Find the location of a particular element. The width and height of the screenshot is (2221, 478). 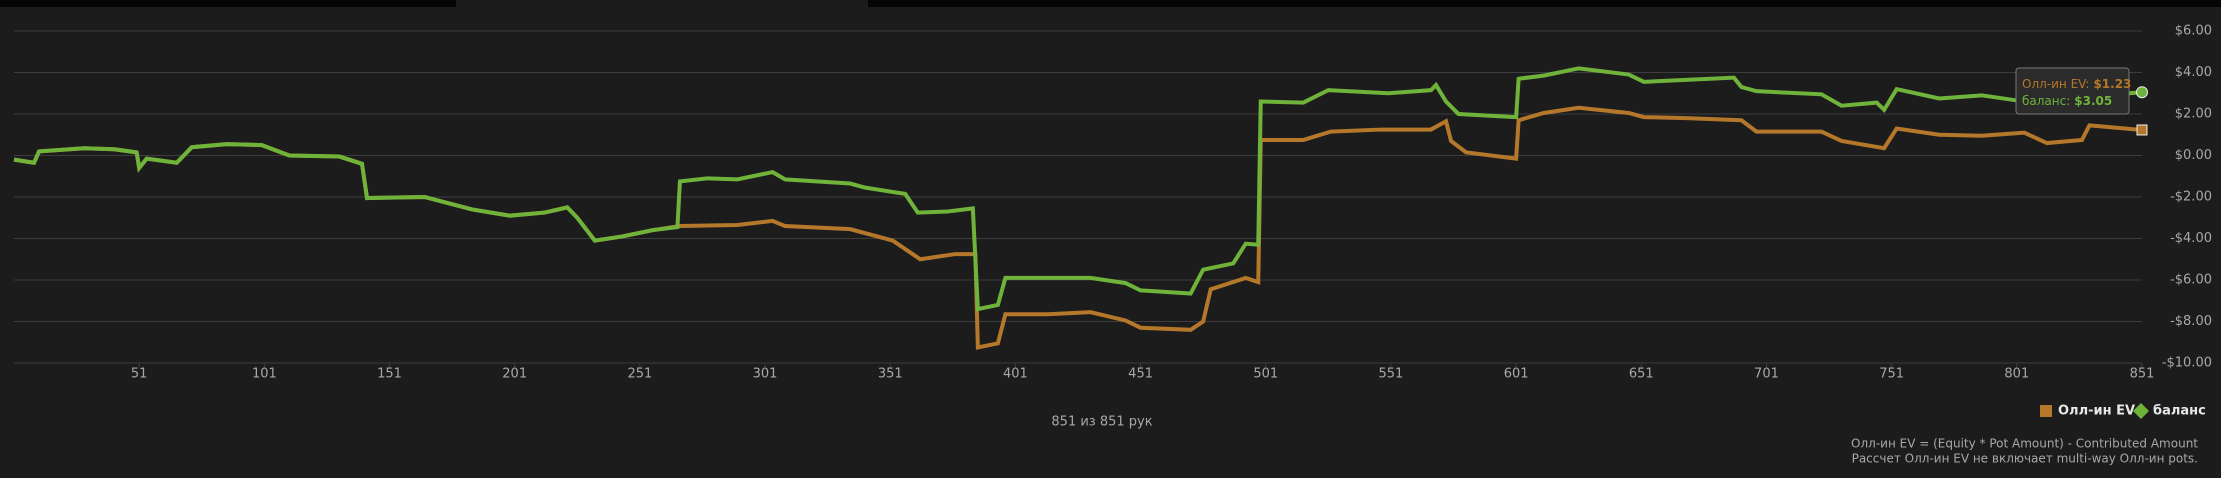

tooltip-label: Олл-ин EV: is located at coordinates (2055, 84).